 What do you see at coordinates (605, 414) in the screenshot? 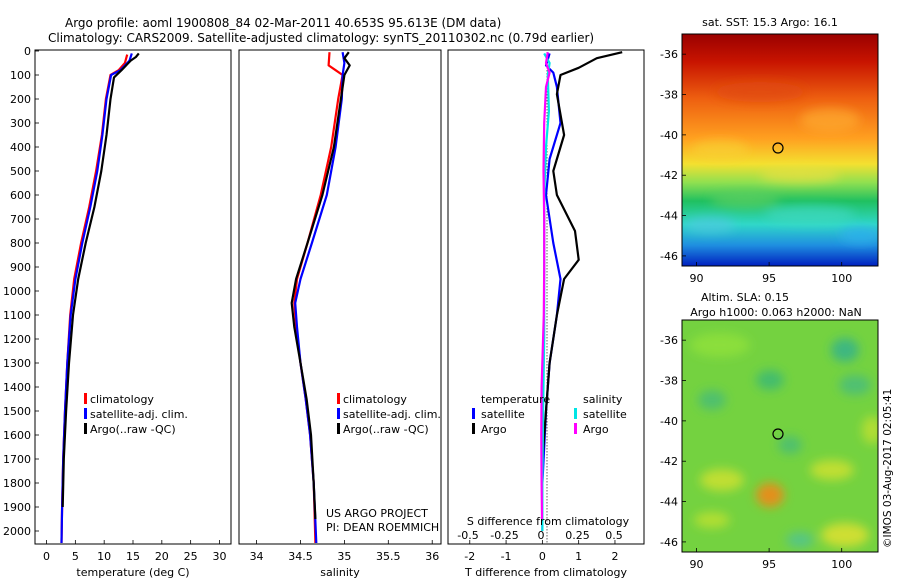
I see `legend-s-satellite: satellite` at bounding box center [605, 414].